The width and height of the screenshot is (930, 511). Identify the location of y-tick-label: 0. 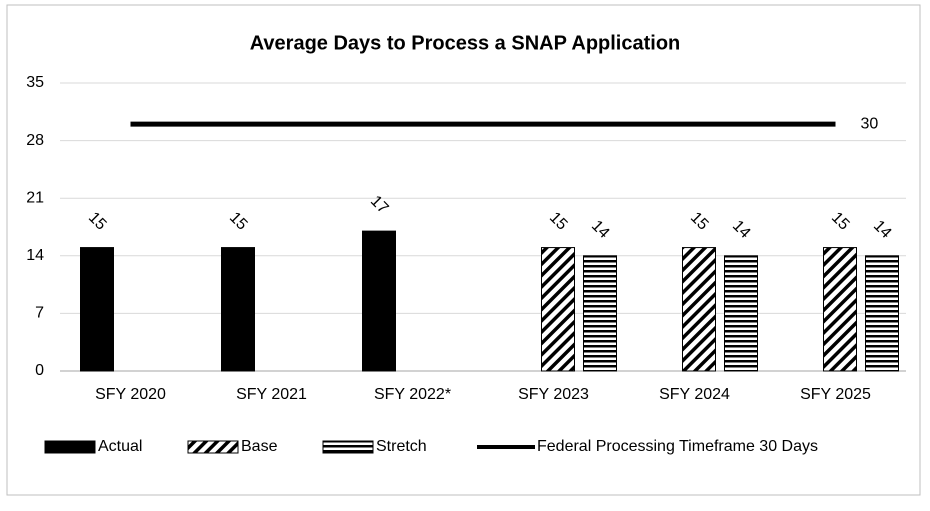
(39, 370).